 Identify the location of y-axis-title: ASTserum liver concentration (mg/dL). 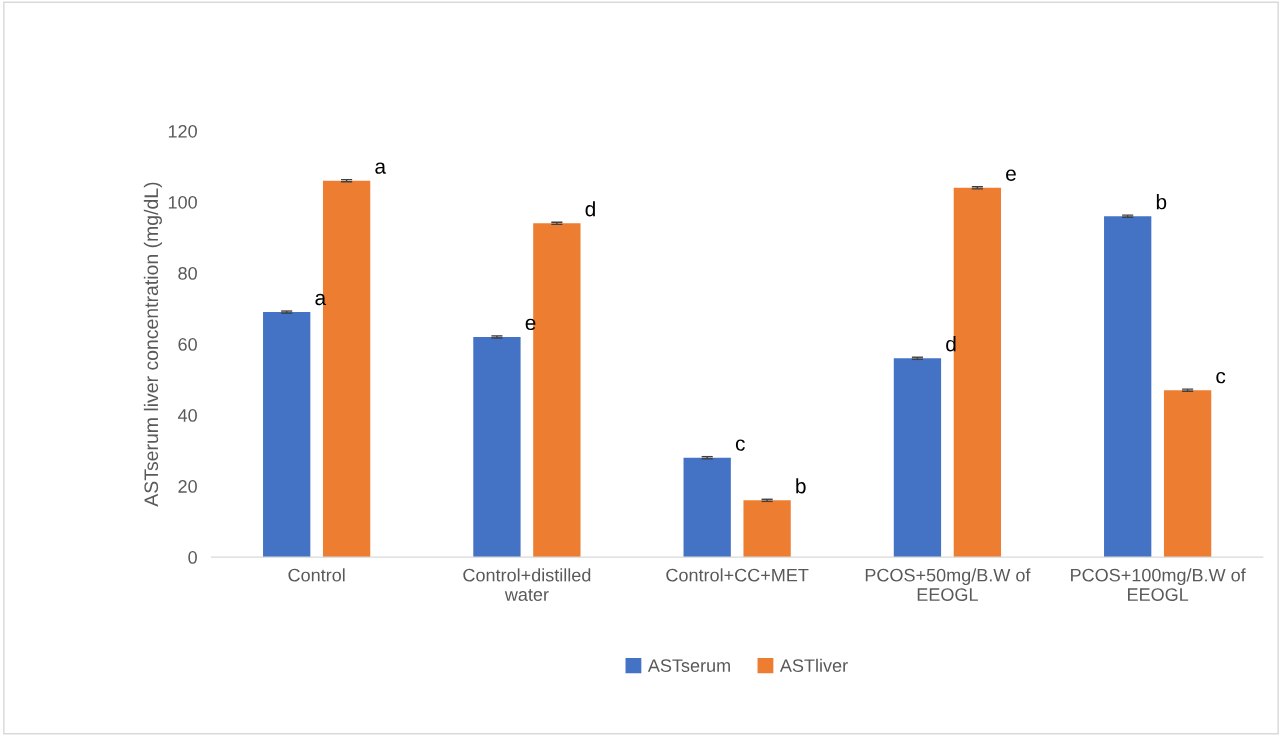
(152, 344).